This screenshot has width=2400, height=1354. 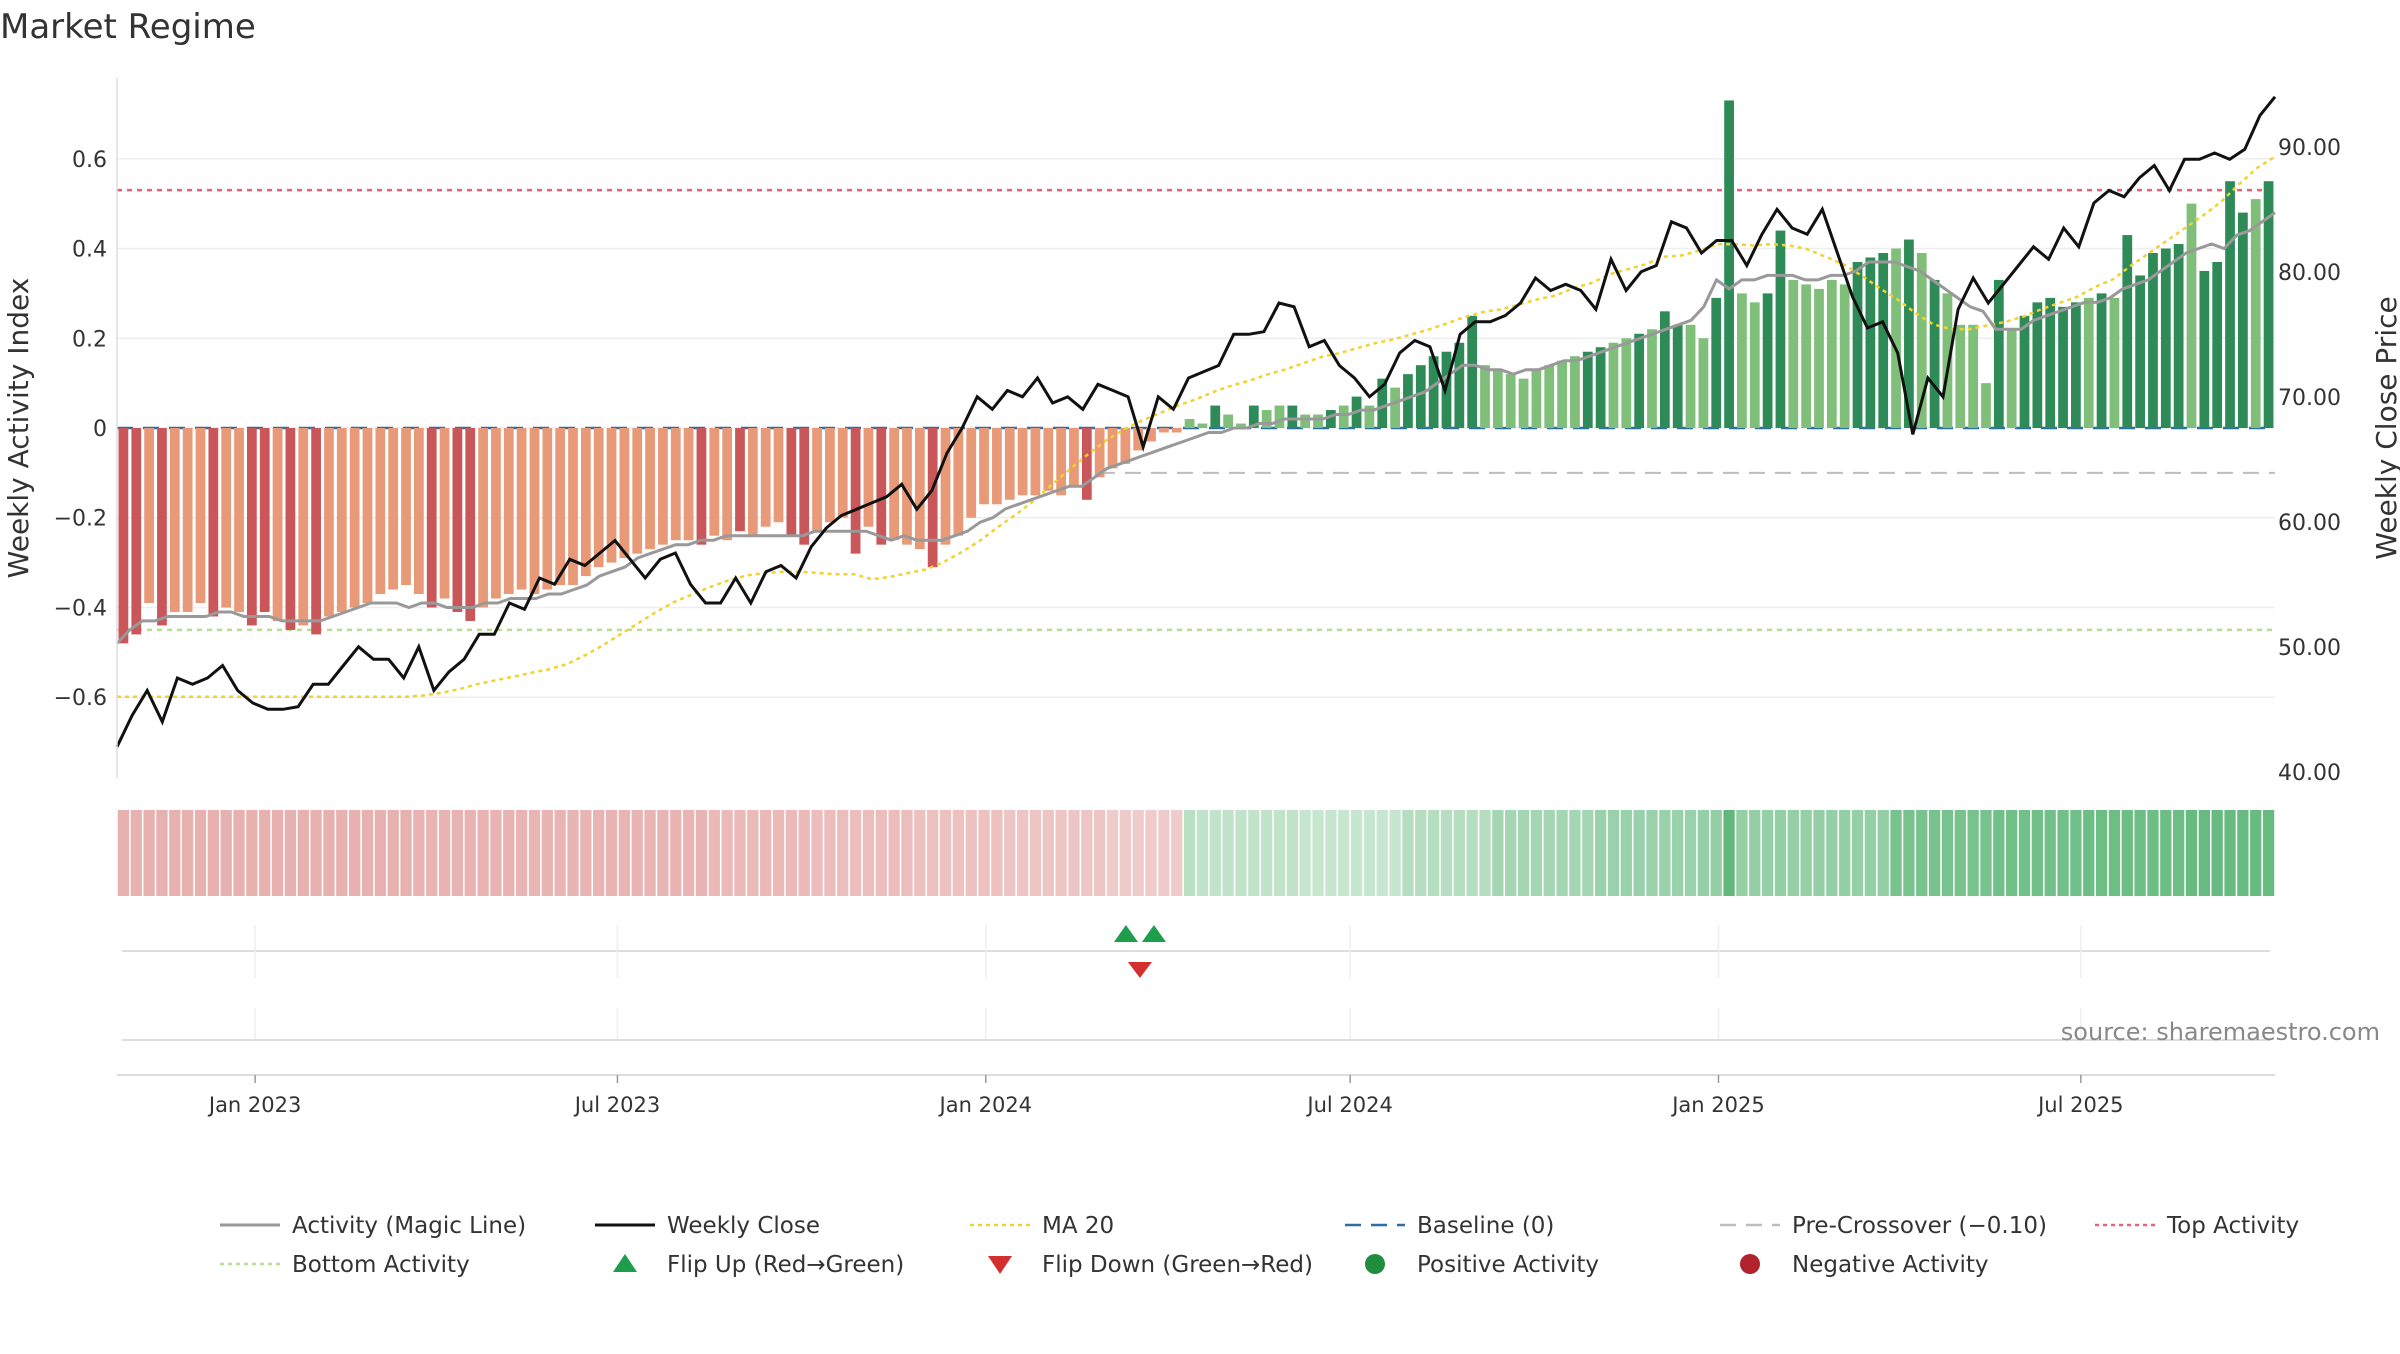 I want to click on flip-panel, so click(x=1196, y=951).